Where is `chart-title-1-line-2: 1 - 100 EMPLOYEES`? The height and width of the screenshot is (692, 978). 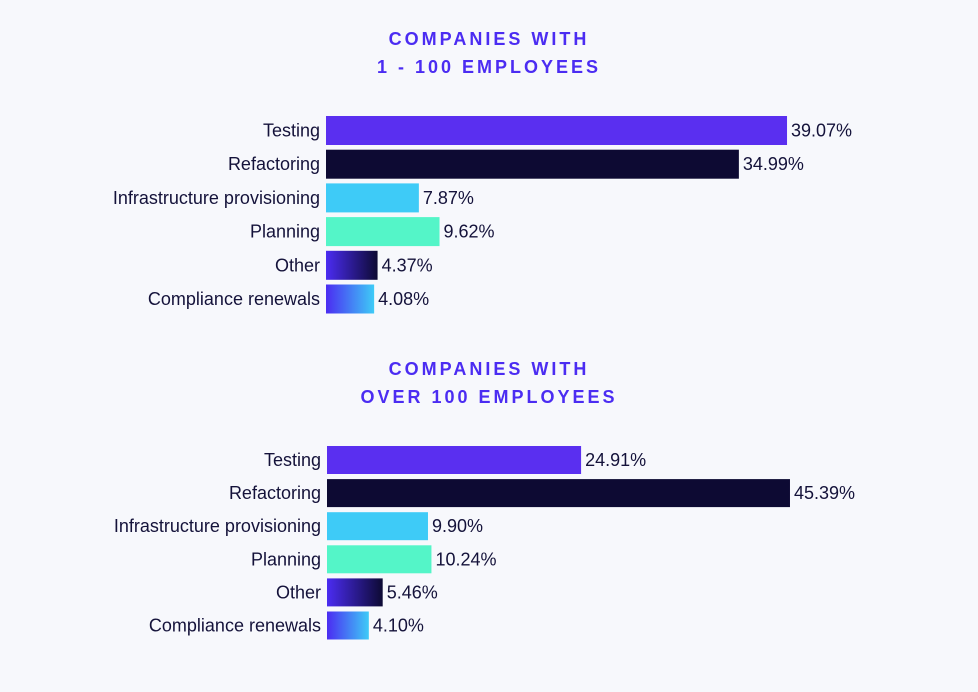
chart-title-1-line-2: 1 - 100 EMPLOYEES is located at coordinates (489, 67).